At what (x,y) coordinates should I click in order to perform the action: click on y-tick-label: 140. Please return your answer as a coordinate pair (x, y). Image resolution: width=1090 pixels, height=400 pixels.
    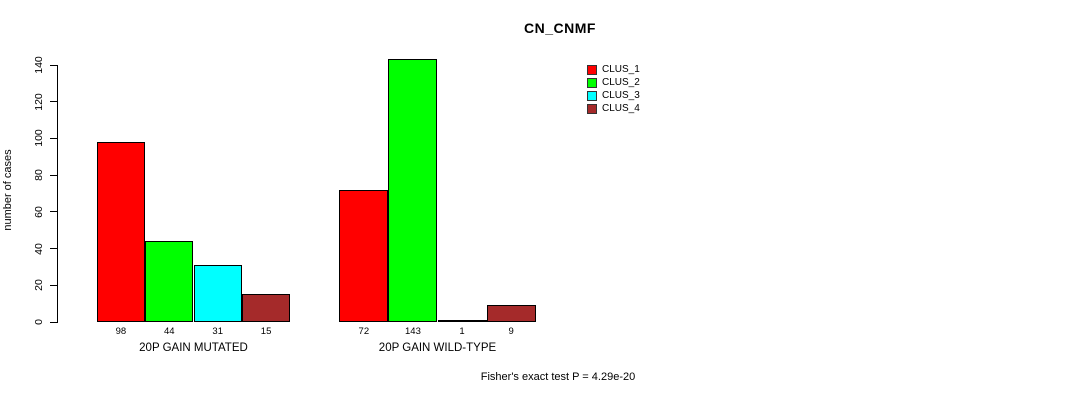
    Looking at the image, I should click on (39, 65).